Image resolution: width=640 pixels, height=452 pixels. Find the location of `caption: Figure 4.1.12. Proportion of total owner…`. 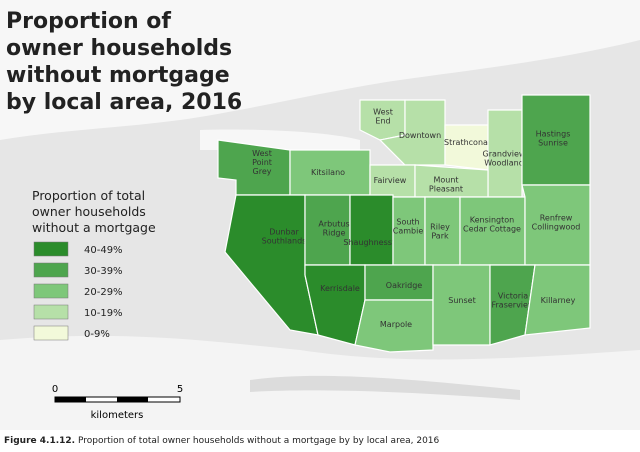

caption: Figure 4.1.12. Proportion of total owner… is located at coordinates (222, 441).